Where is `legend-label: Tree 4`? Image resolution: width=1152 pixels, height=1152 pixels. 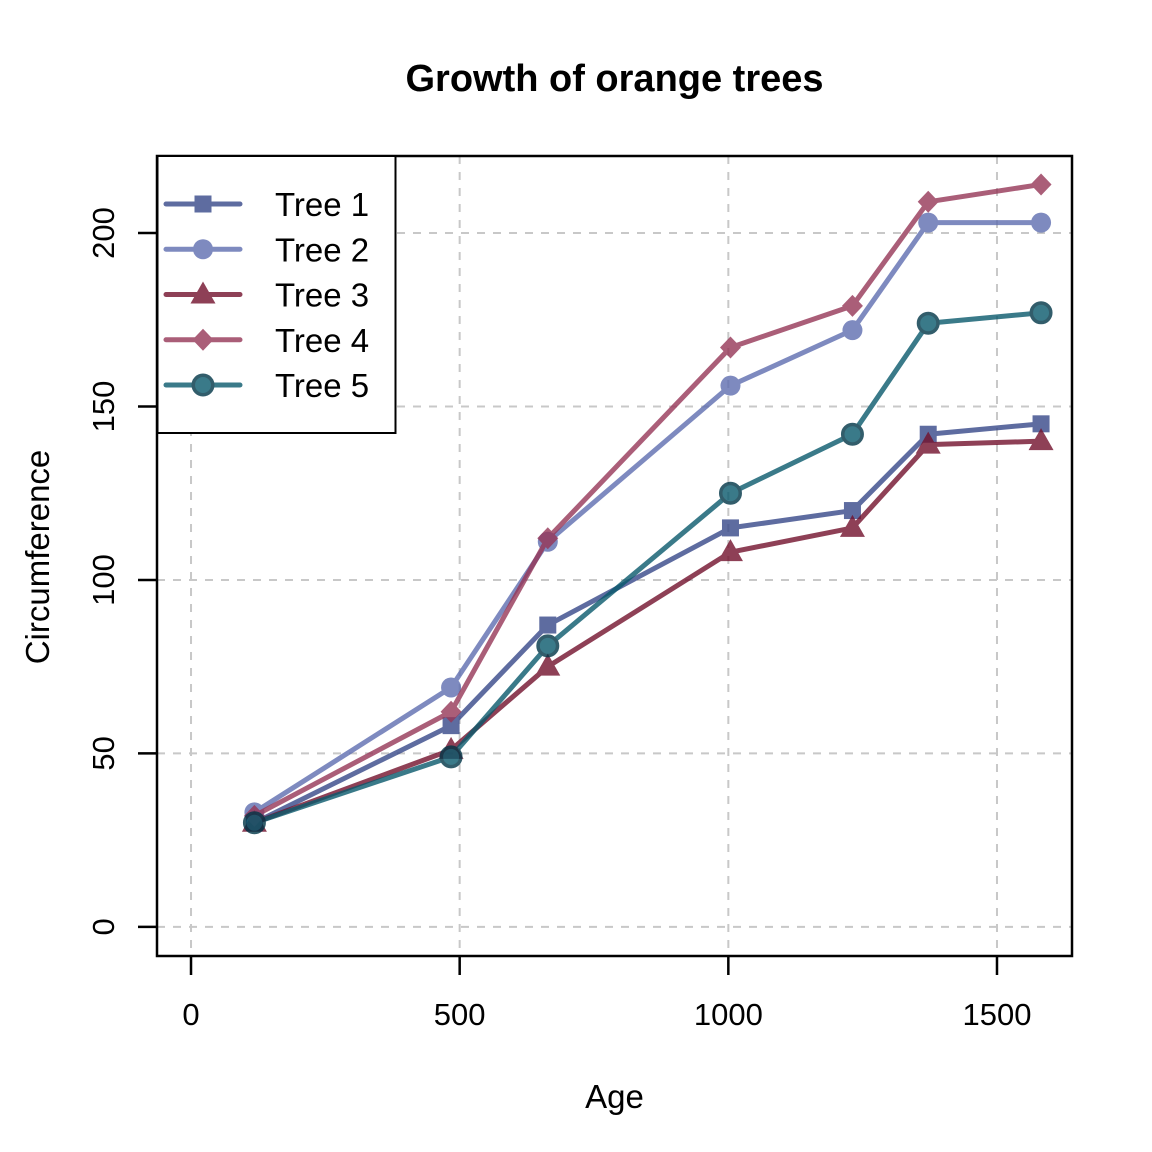 legend-label: Tree 4 is located at coordinates (322, 340).